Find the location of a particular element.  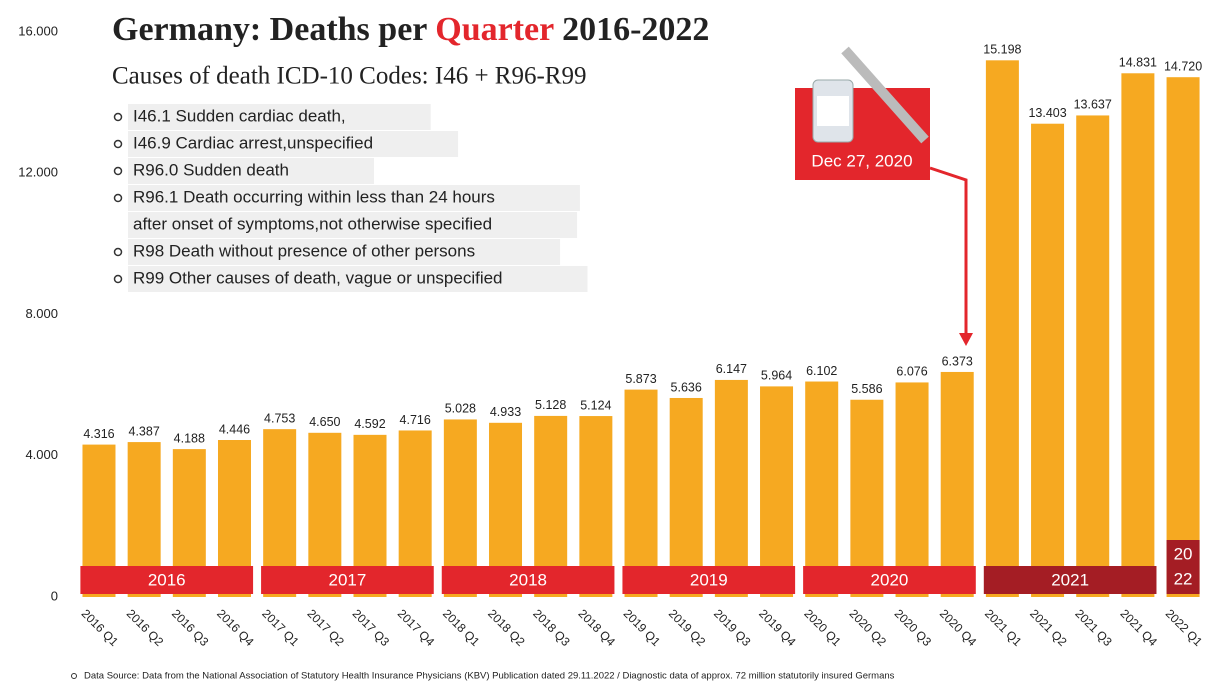

value-label: 4.387 is located at coordinates (144, 431).